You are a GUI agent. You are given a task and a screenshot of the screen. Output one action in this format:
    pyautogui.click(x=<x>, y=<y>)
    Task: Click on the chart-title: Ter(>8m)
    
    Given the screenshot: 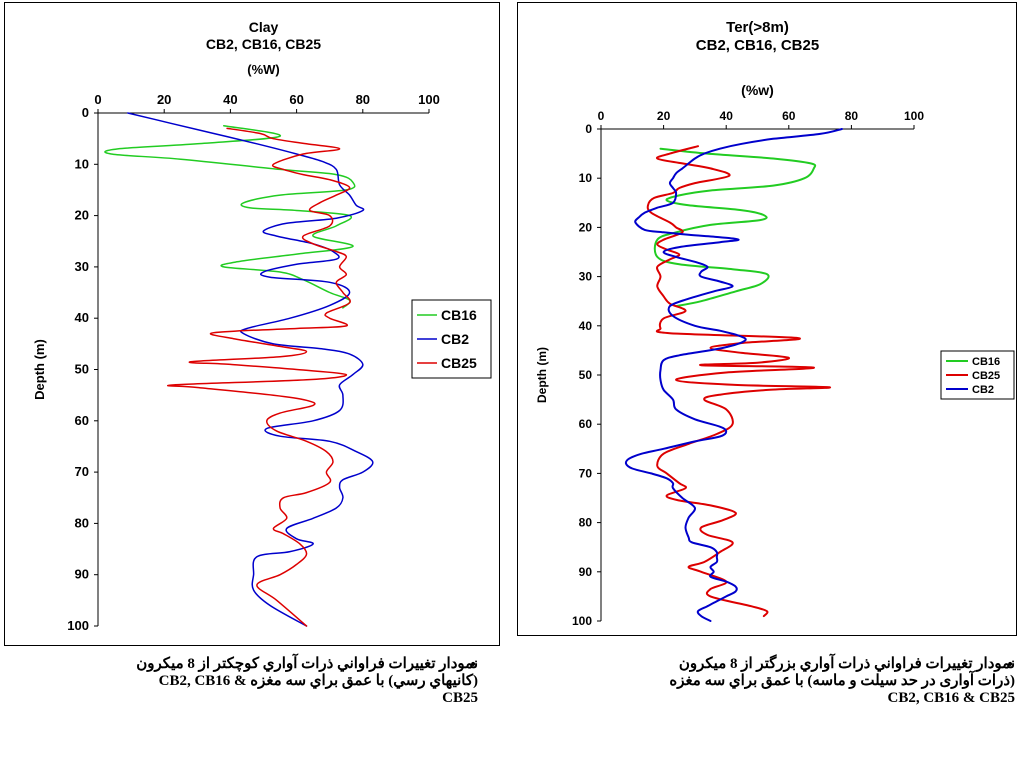 What is the action you would take?
    pyautogui.click(x=757, y=27)
    